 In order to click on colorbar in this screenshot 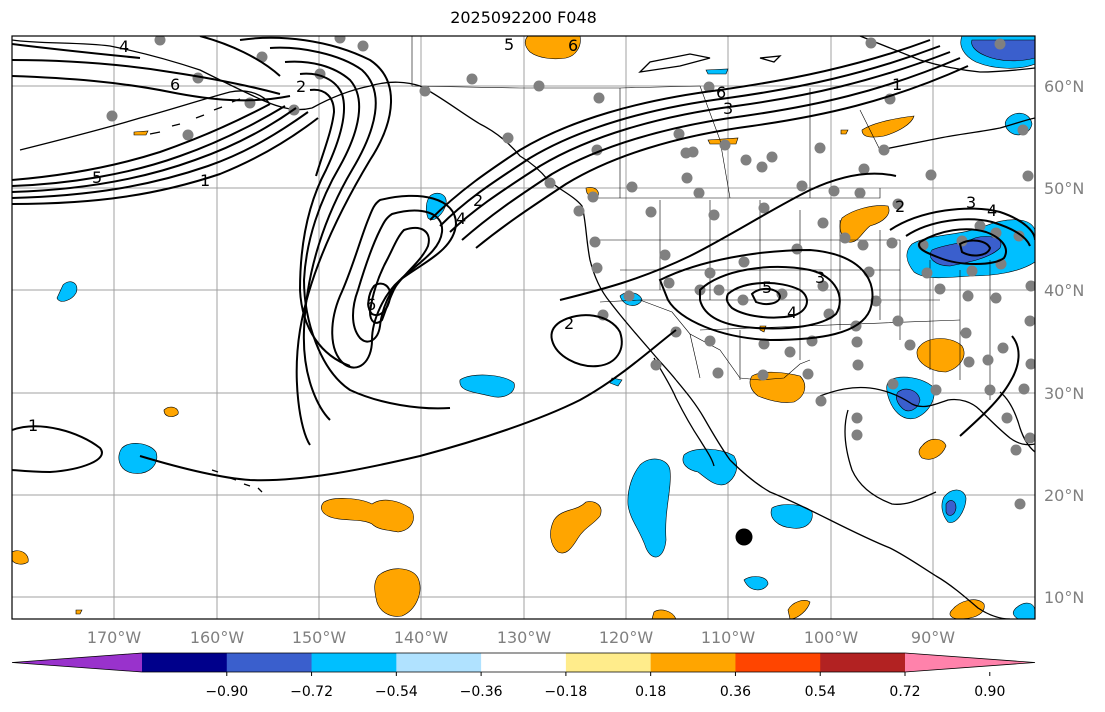, I will do `click(523, 662)`.